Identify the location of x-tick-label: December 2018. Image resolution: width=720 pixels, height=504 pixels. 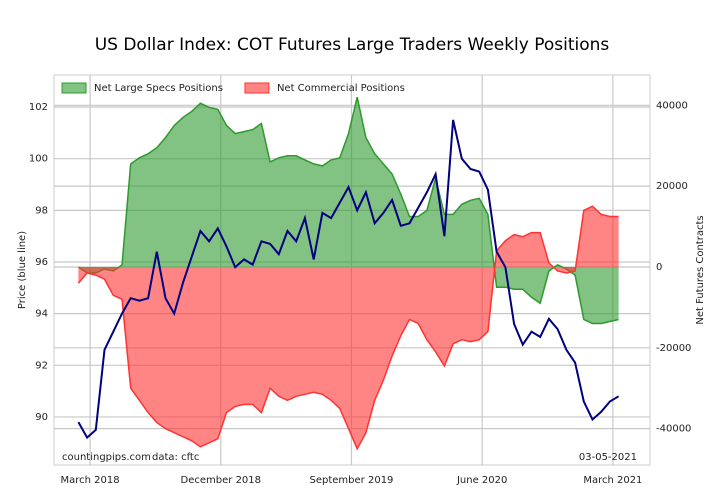
(221, 480).